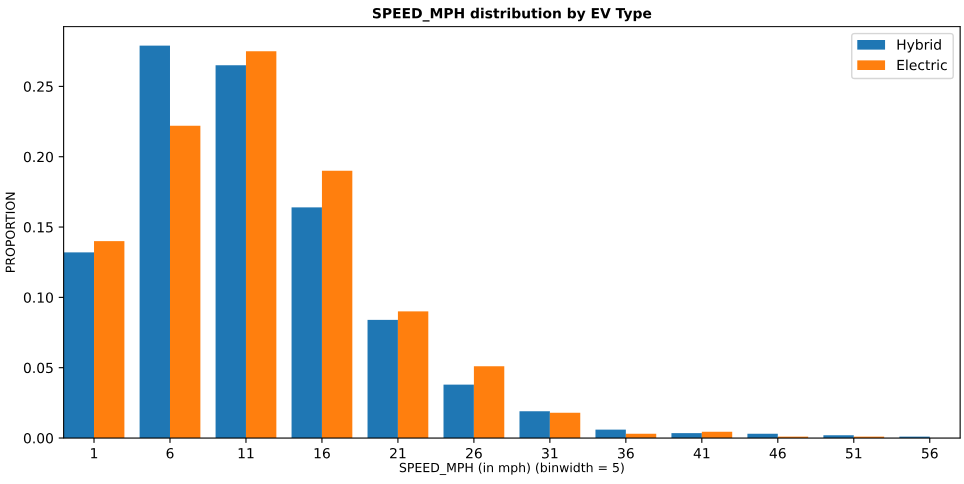 This screenshot has height=484, width=964. What do you see at coordinates (922, 65) in the screenshot?
I see `legend-label: Electric` at bounding box center [922, 65].